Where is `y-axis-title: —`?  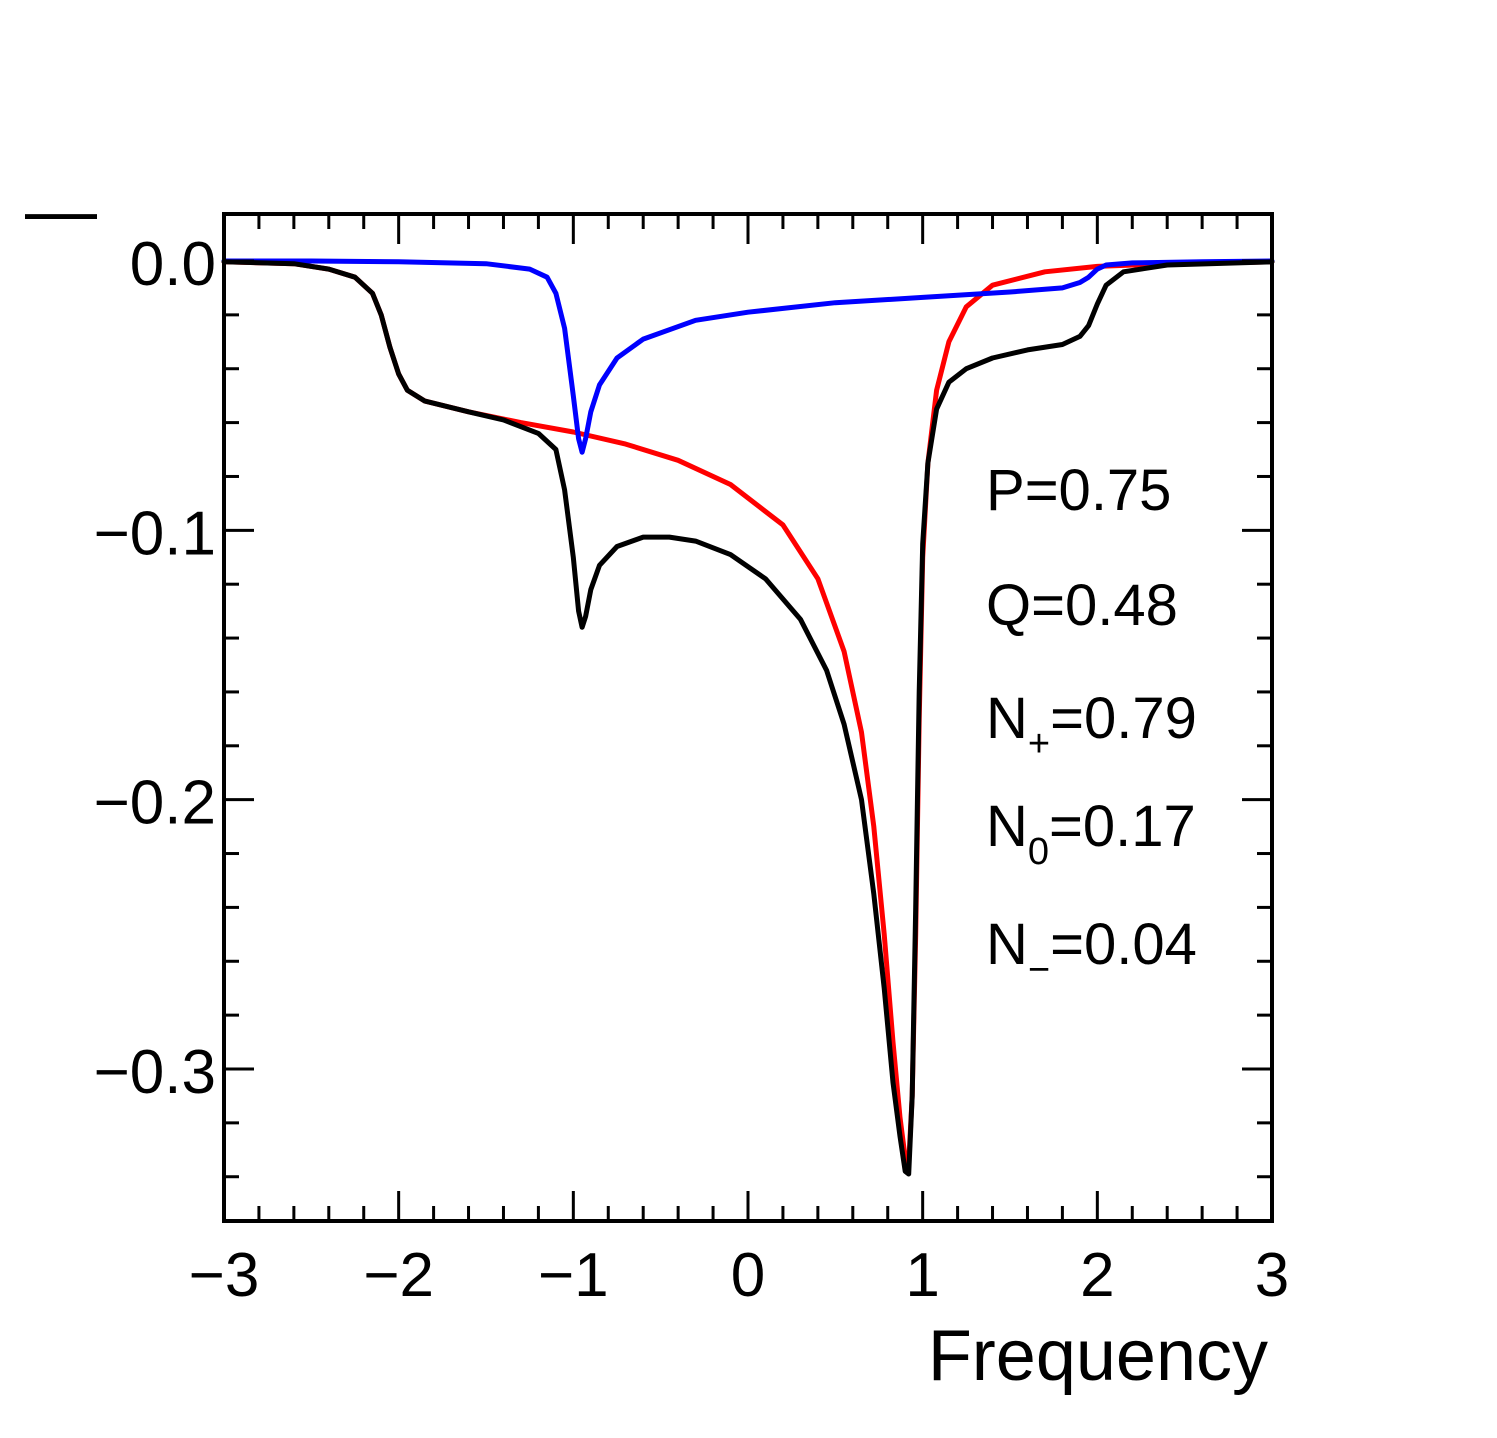 y-axis-title: — is located at coordinates (61, 211).